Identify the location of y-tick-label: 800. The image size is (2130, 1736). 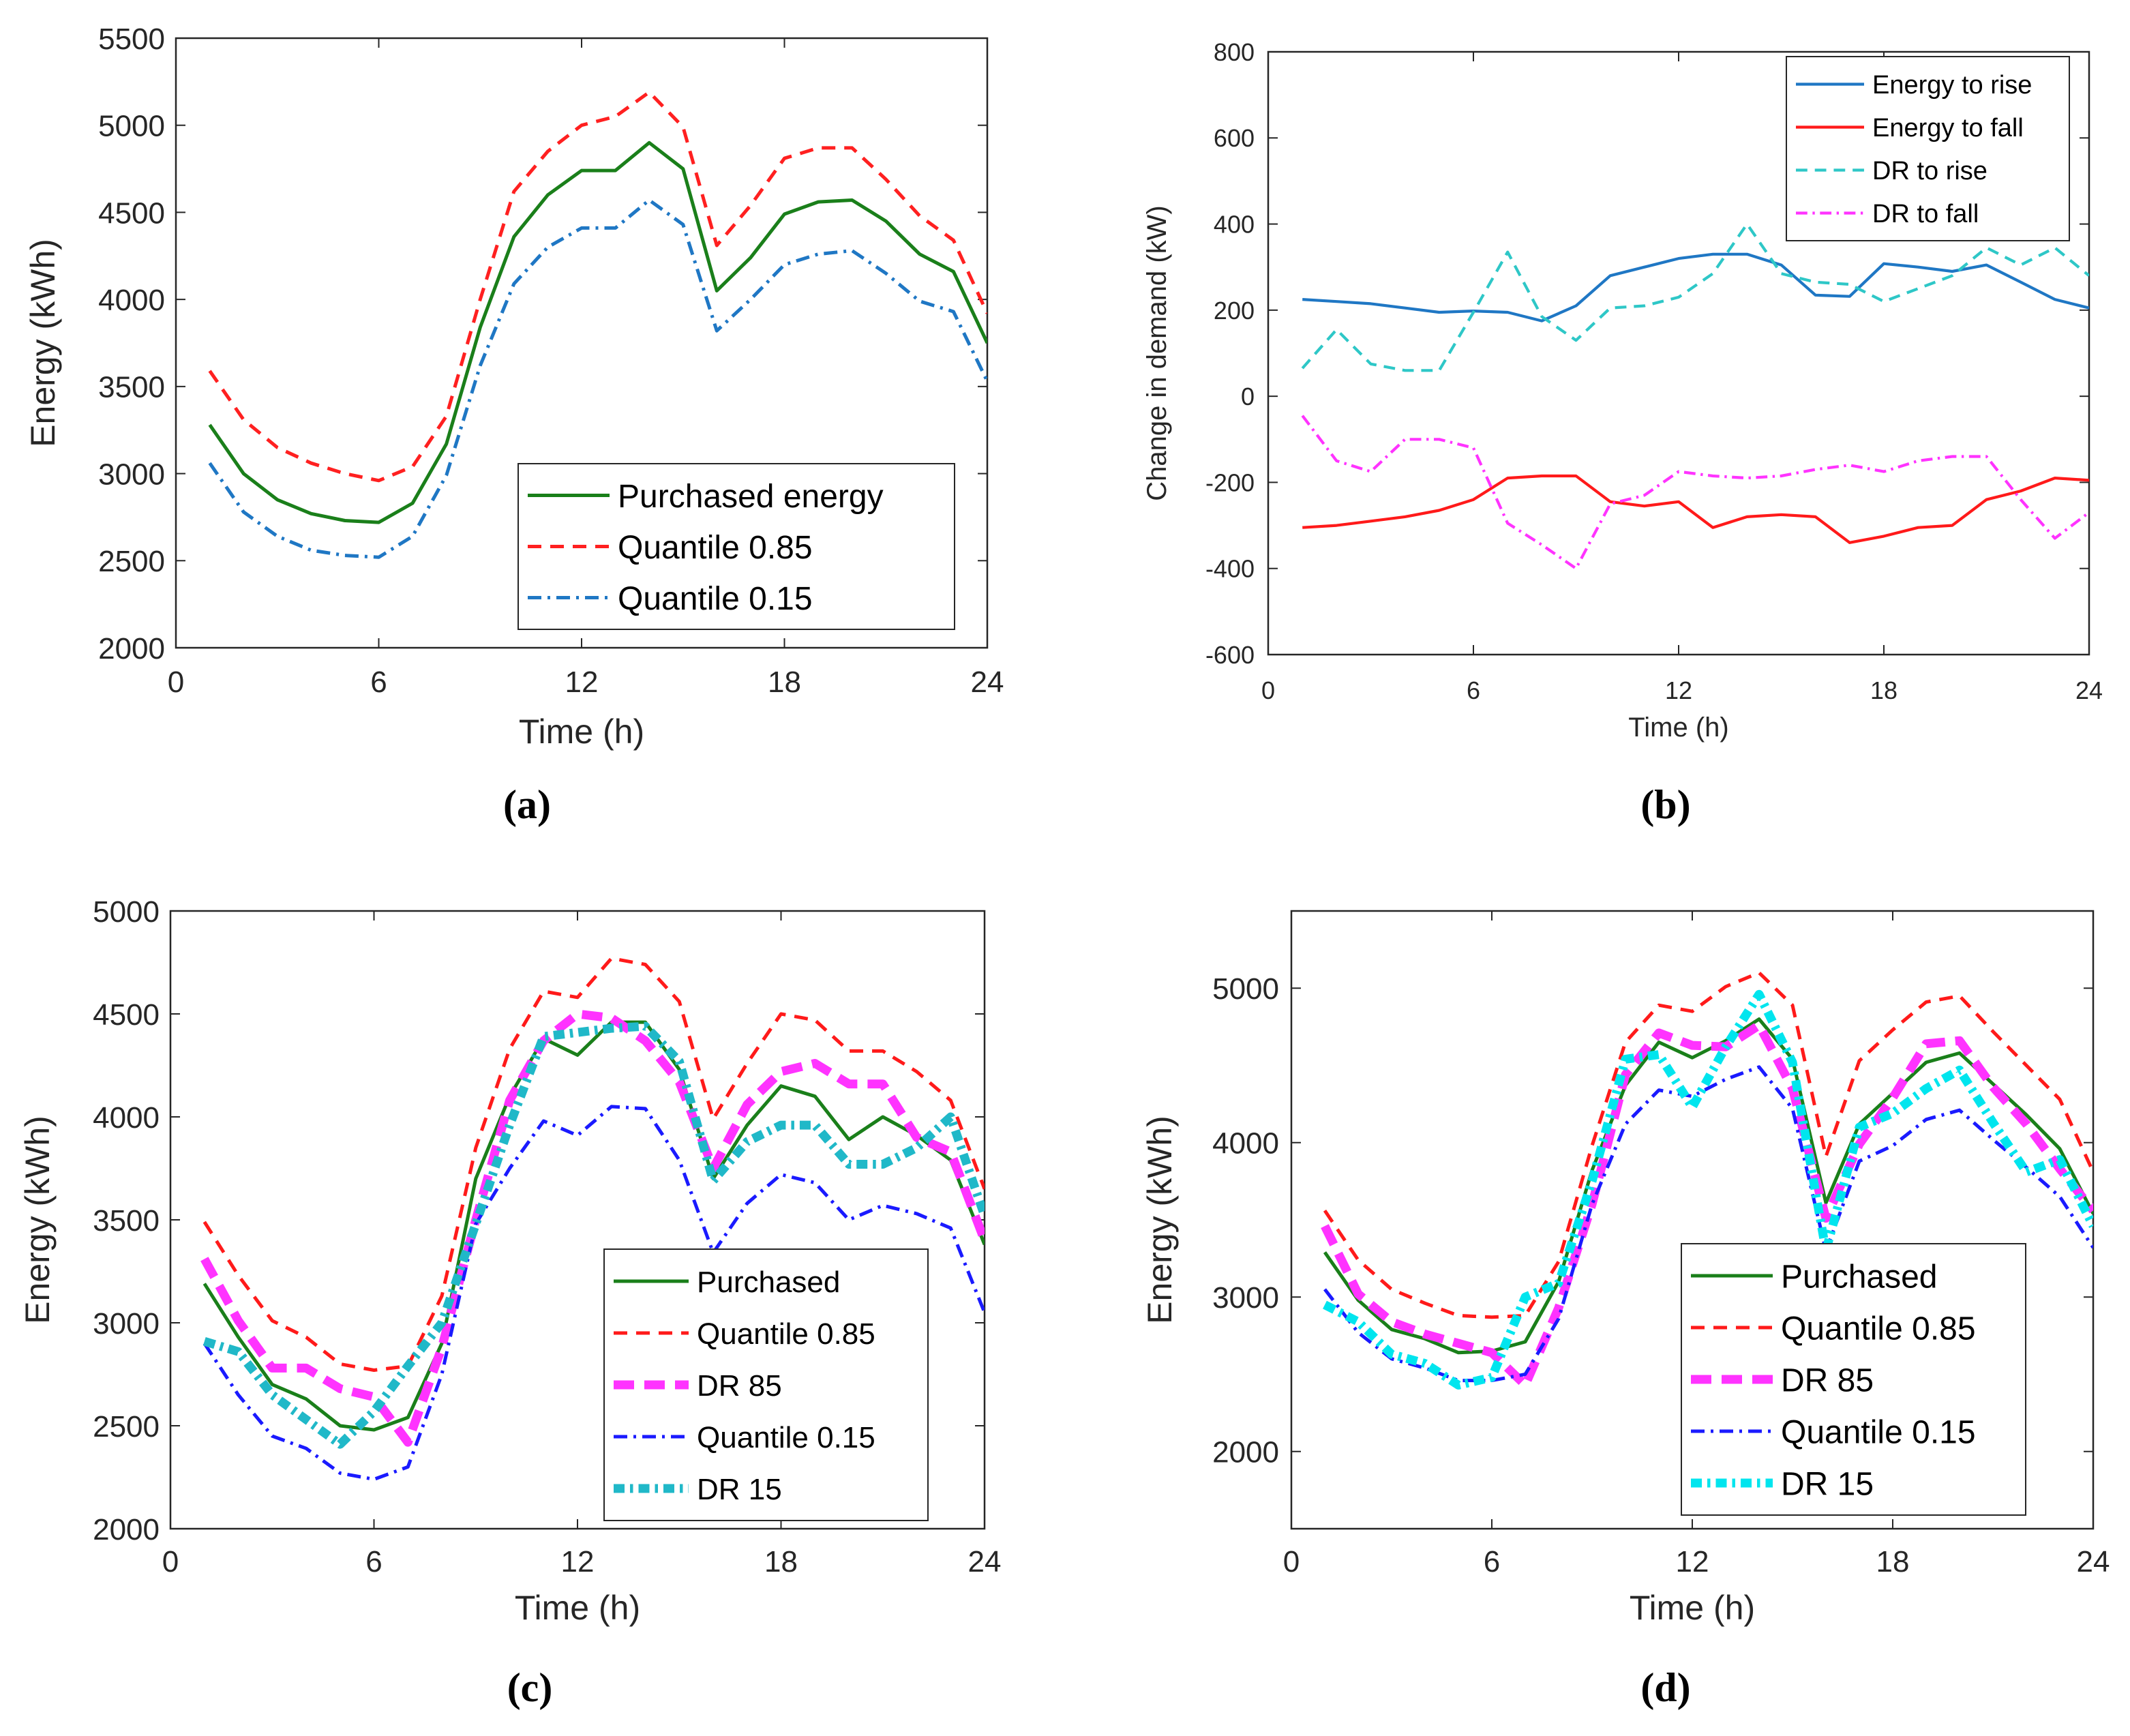
(1234, 52).